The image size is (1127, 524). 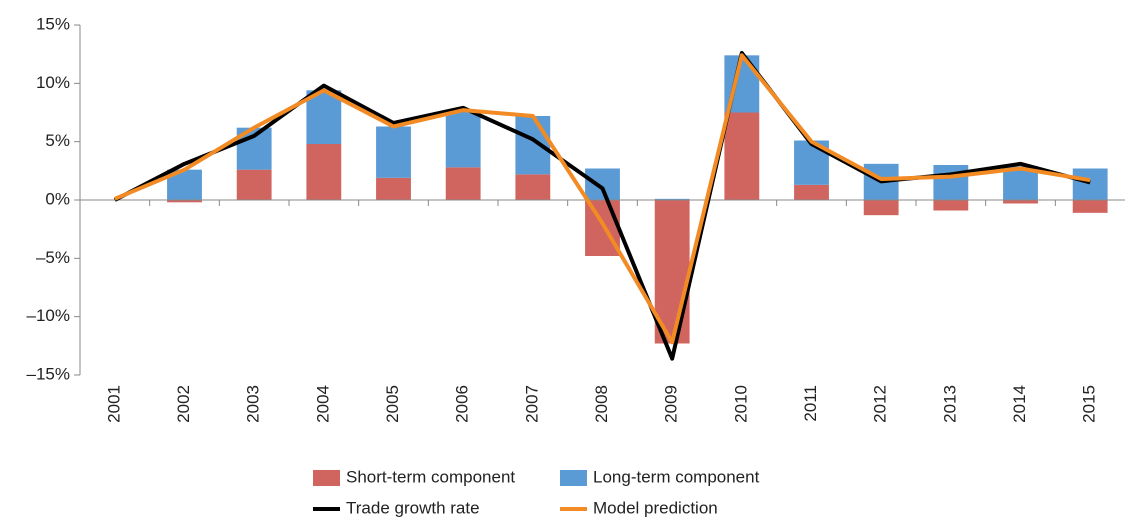 What do you see at coordinates (949, 404) in the screenshot?
I see `x-tick-label: 2013` at bounding box center [949, 404].